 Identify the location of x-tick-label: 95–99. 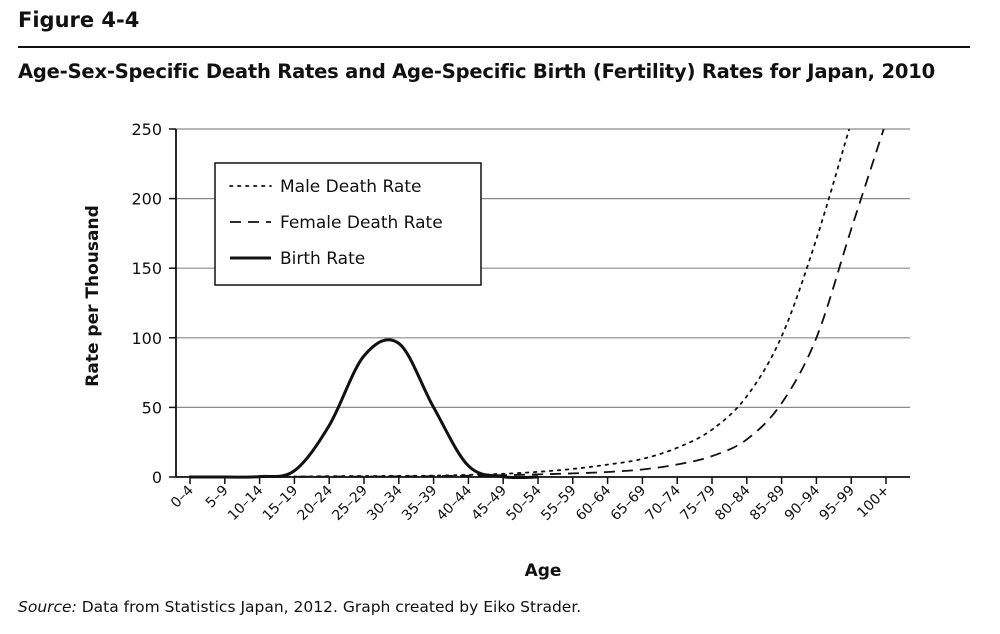
(837, 503).